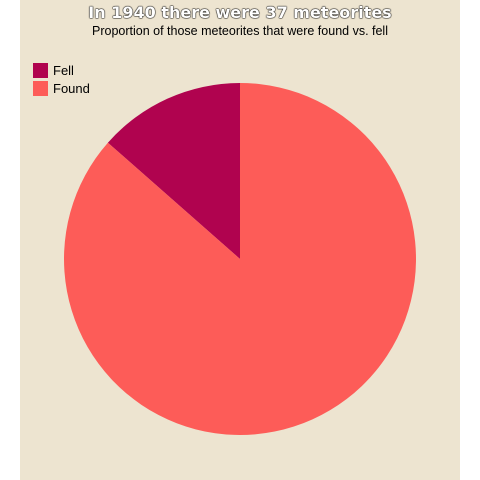 The width and height of the screenshot is (480, 480). I want to click on legend-item-found: Found, so click(61, 88).